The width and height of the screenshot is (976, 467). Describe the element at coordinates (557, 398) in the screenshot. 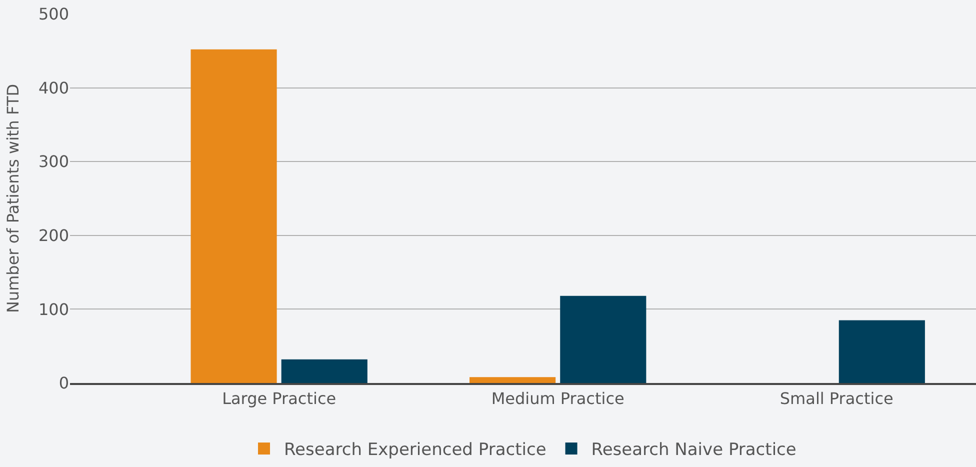

I see `x-tick-label: Medium Practice` at that location.